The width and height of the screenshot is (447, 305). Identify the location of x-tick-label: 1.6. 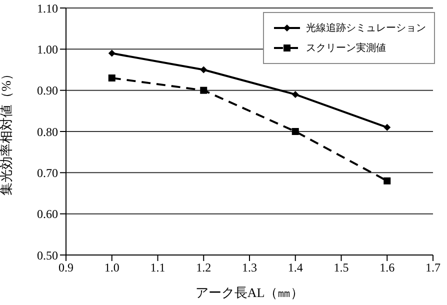
(387, 267).